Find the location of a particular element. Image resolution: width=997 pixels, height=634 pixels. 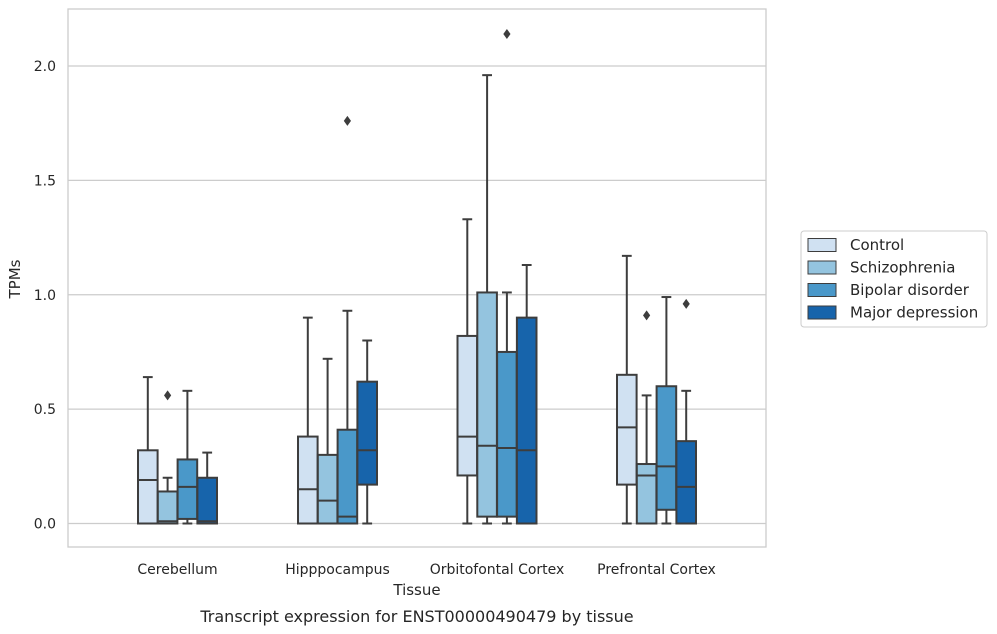

x-axis-label: Tissue is located at coordinates (416, 590).